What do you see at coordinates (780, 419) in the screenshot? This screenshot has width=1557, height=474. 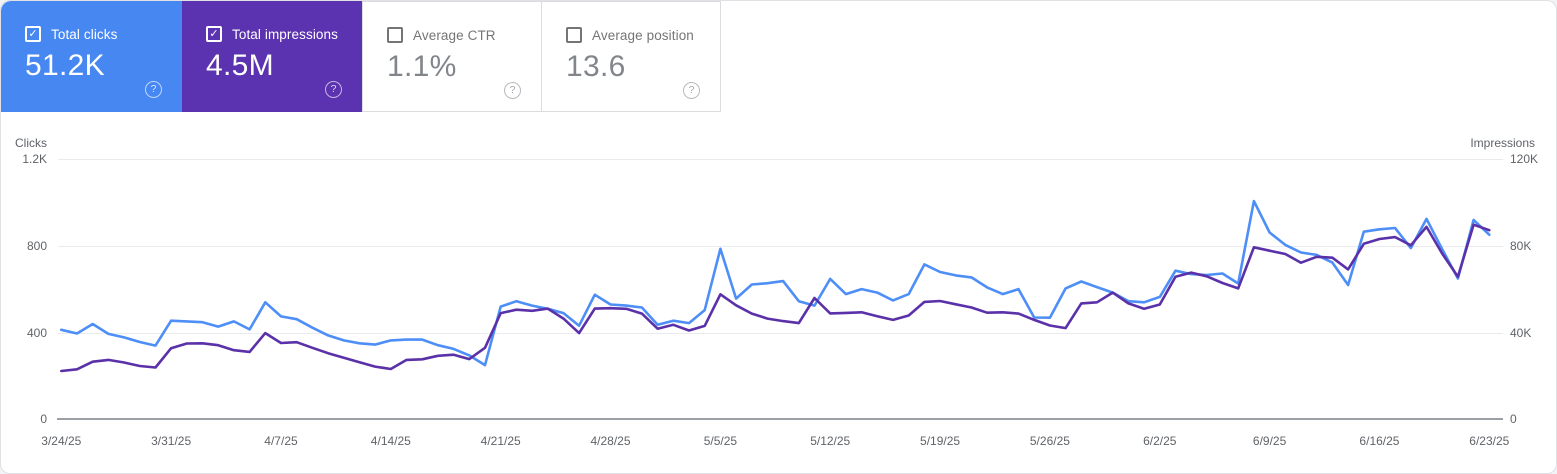 I see `x-axis-line` at bounding box center [780, 419].